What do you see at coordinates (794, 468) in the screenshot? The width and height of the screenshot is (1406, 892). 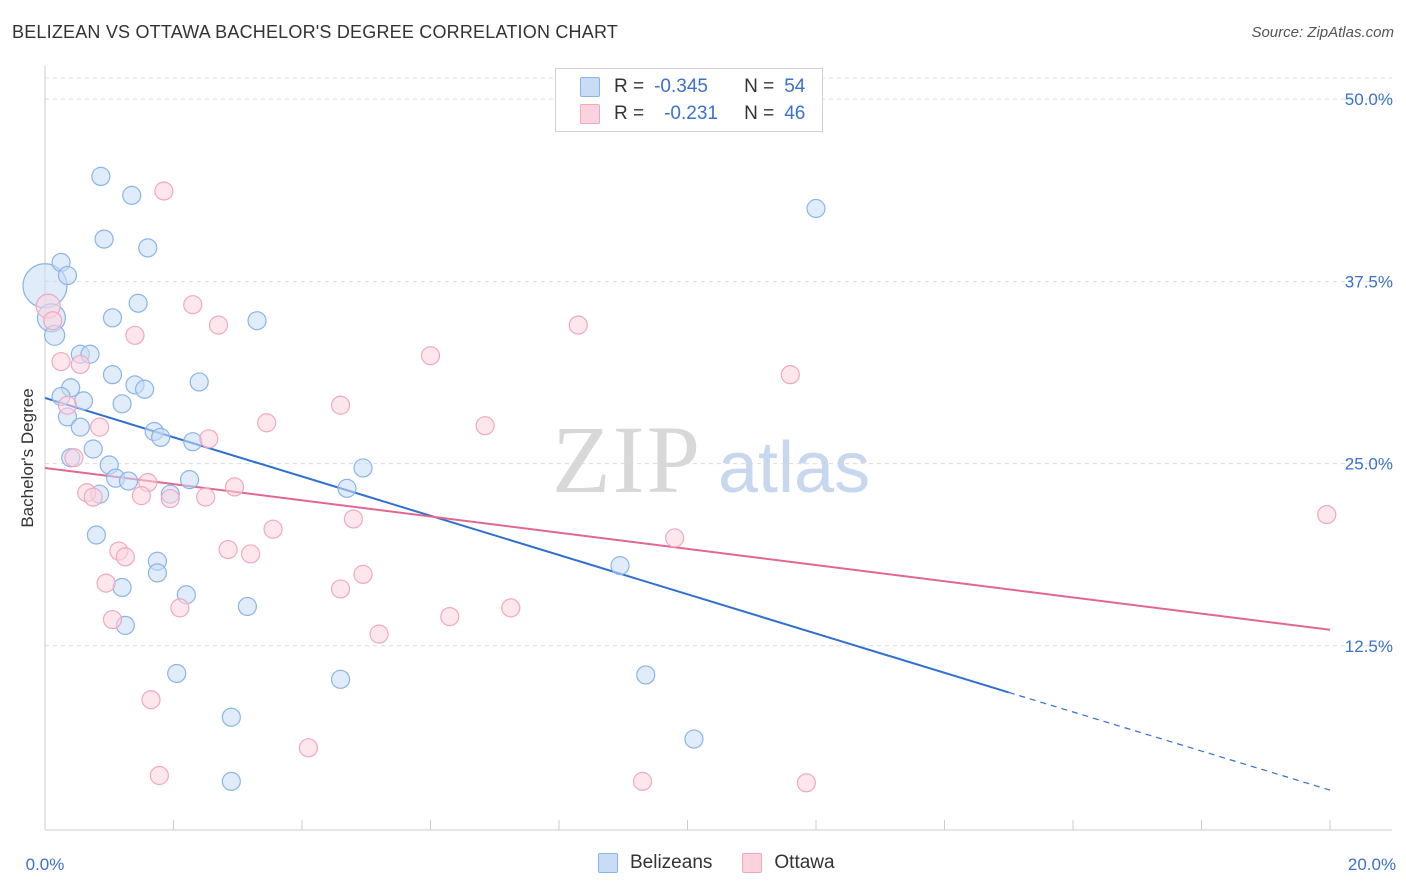 I see `watermark-atlas: atlas` at bounding box center [794, 468].